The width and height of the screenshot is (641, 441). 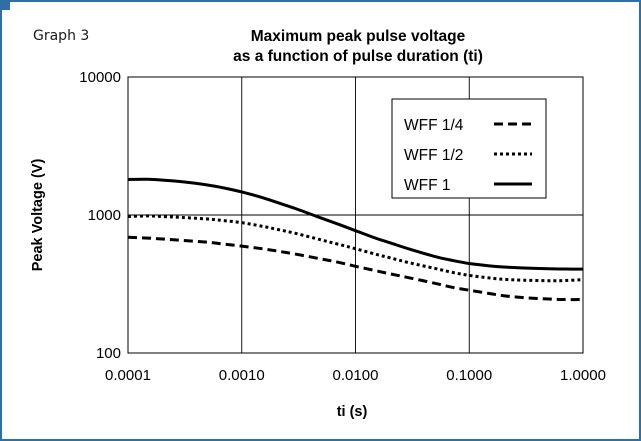 I want to click on legend: WFF 1/4 WFF 1/2 WFF 1, so click(x=469, y=148).